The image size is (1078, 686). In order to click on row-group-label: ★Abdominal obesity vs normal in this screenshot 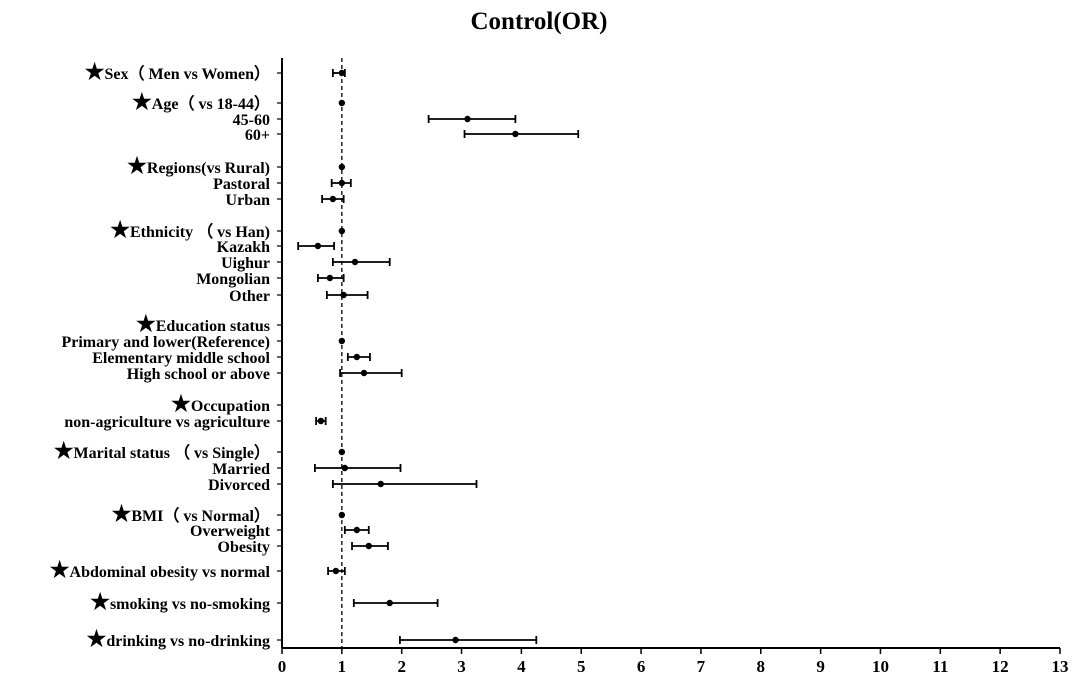, I will do `click(160, 569)`.